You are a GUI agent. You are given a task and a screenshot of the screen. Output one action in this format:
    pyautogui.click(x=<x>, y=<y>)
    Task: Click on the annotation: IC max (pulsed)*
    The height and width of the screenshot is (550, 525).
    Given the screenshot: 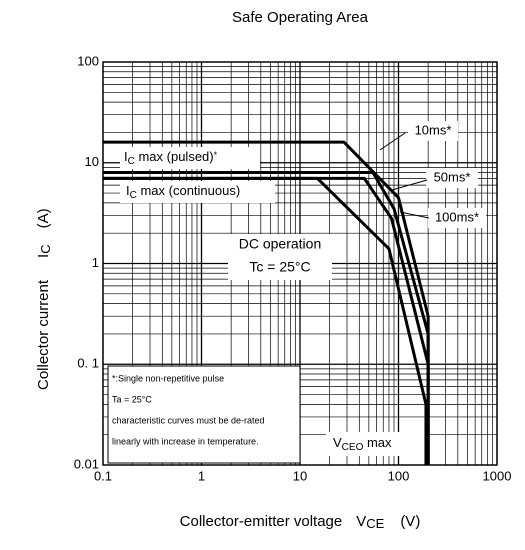 What is the action you would take?
    pyautogui.click(x=171, y=157)
    